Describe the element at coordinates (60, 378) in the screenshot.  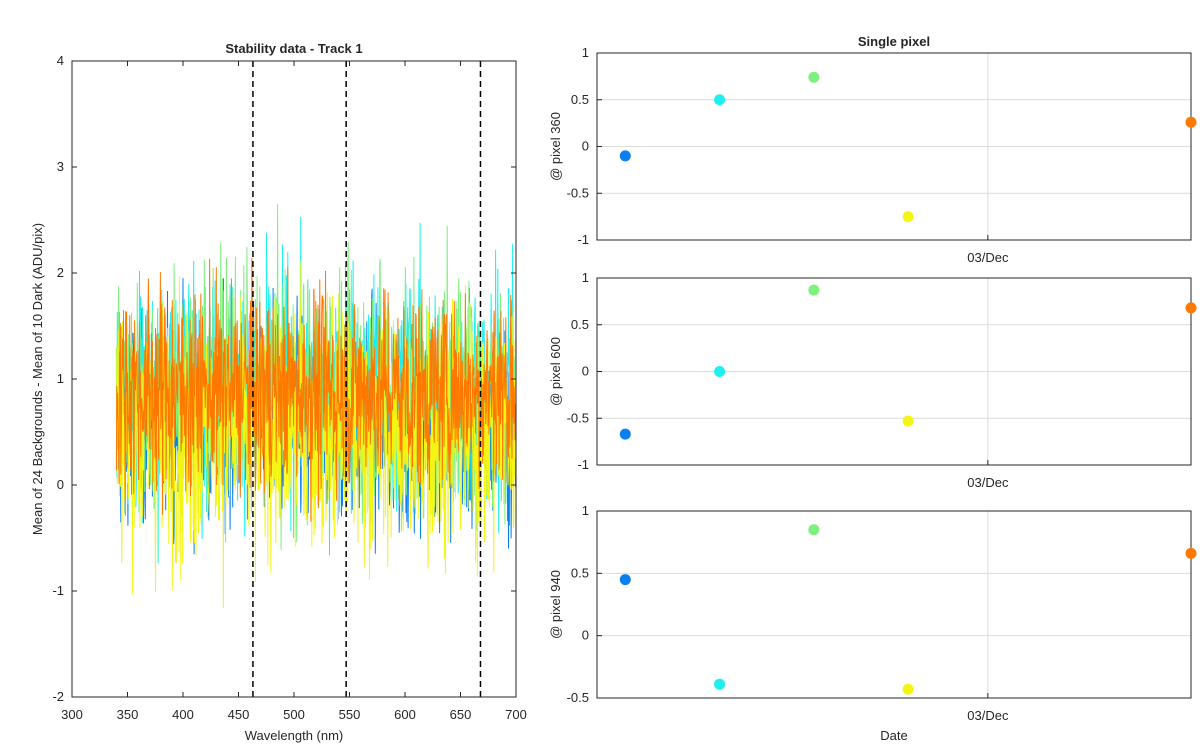
I see `left-y-tick-label: 1` at that location.